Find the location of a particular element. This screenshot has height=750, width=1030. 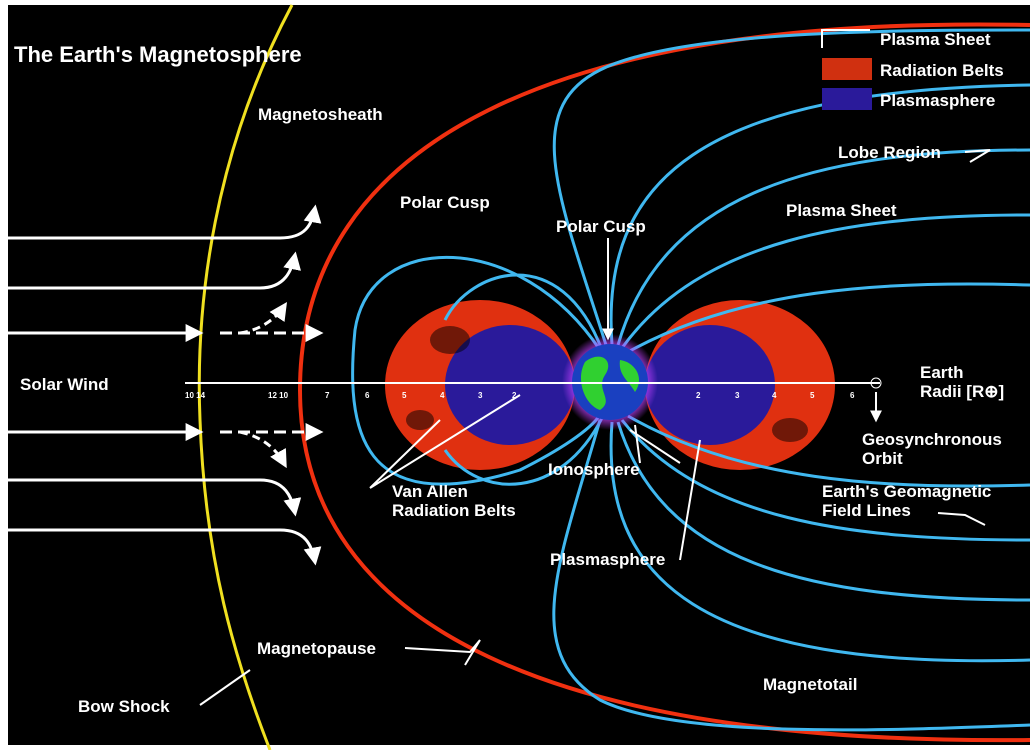

solar-wind-arrows is located at coordinates (166, 385).